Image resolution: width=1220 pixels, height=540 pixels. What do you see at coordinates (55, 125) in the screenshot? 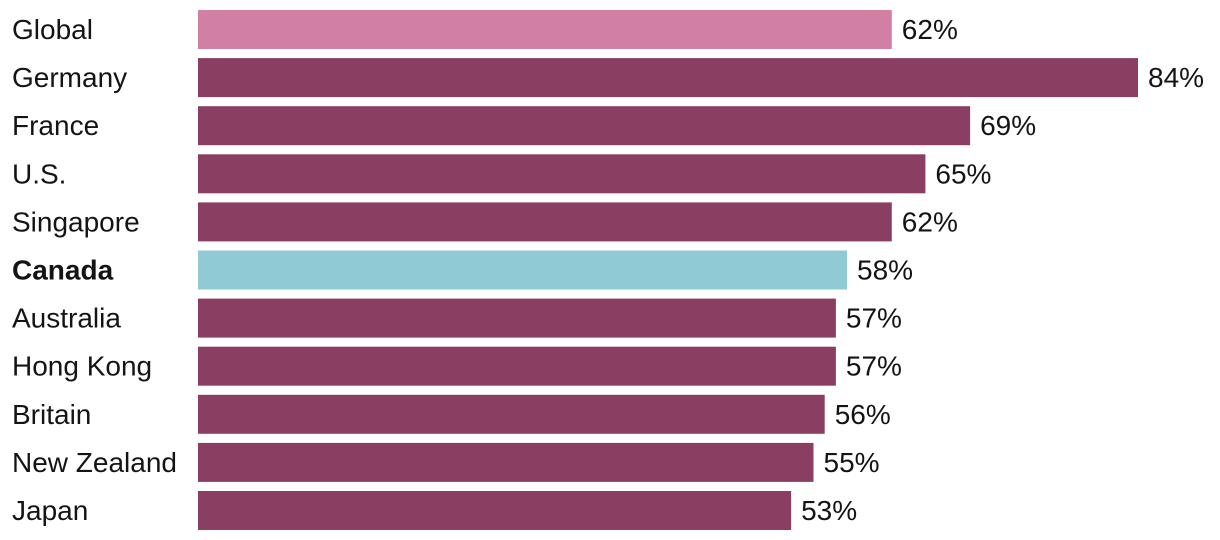
I see `category-label-france: France` at bounding box center [55, 125].